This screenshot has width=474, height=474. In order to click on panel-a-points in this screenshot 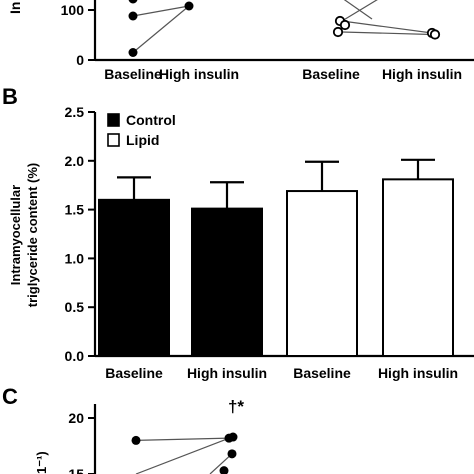, I will do `click(284, 28)`.